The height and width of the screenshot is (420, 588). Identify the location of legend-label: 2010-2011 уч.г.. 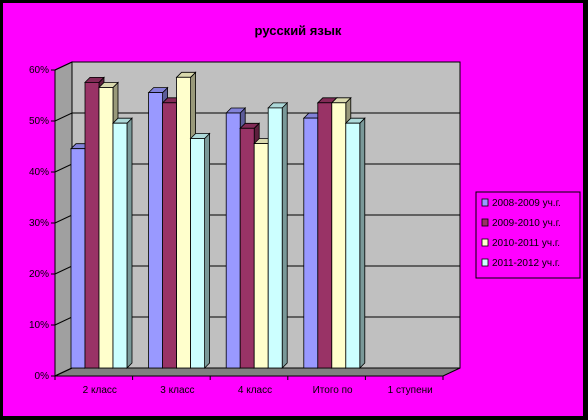
(526, 243).